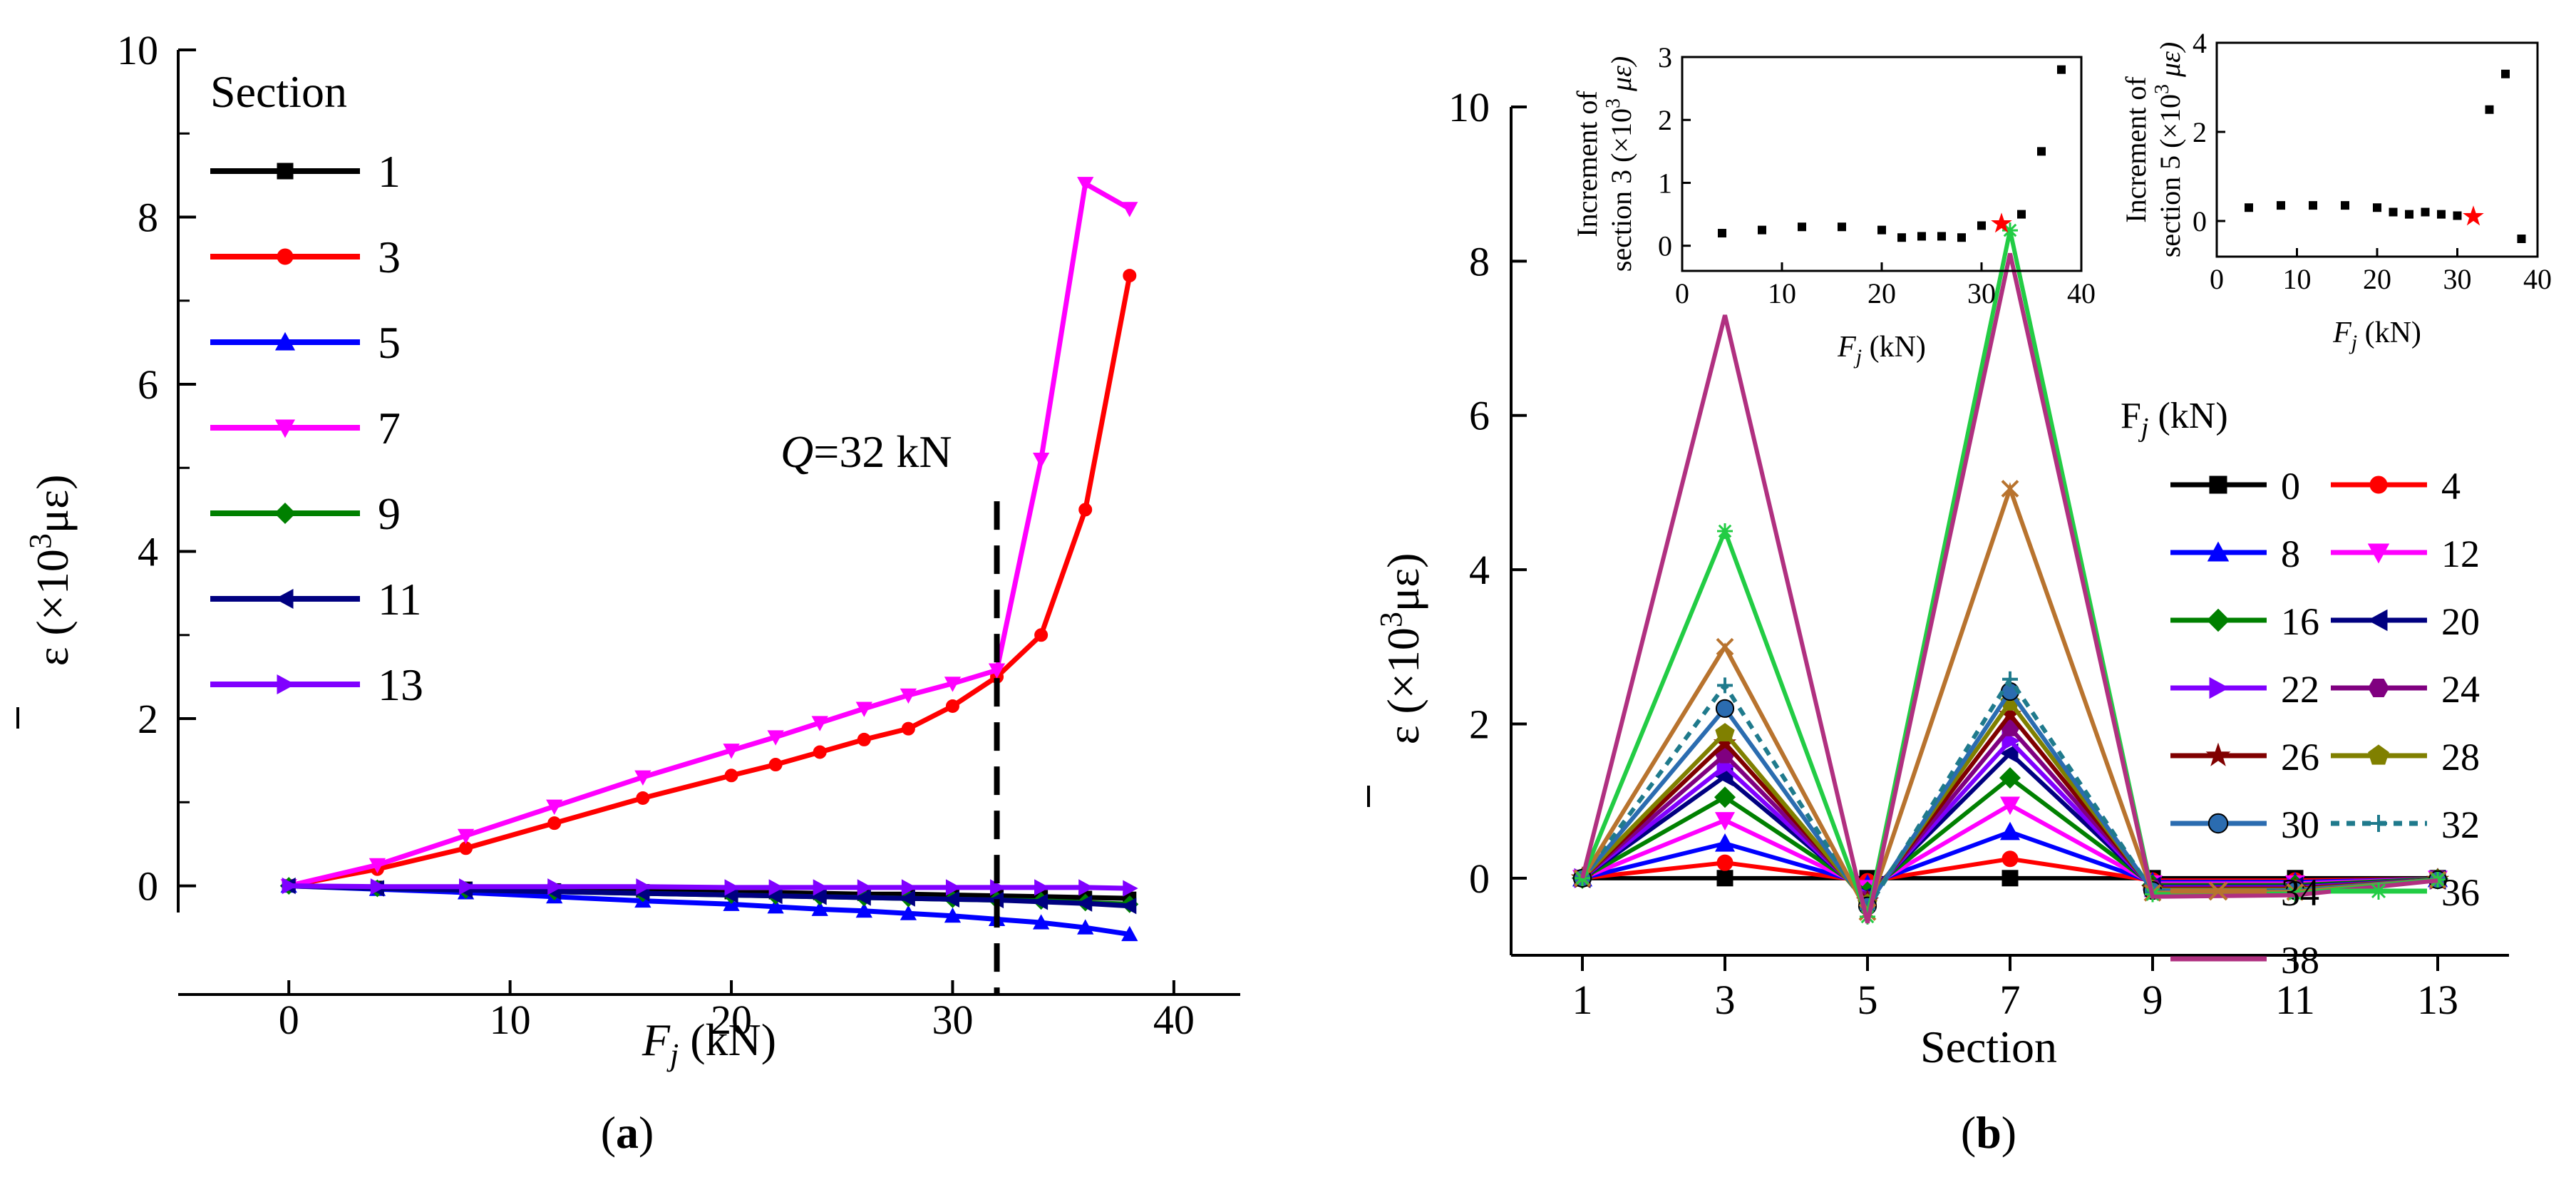  What do you see at coordinates (2377, 279) in the screenshot?
I see `inset-x-tick-label: 20` at bounding box center [2377, 279].